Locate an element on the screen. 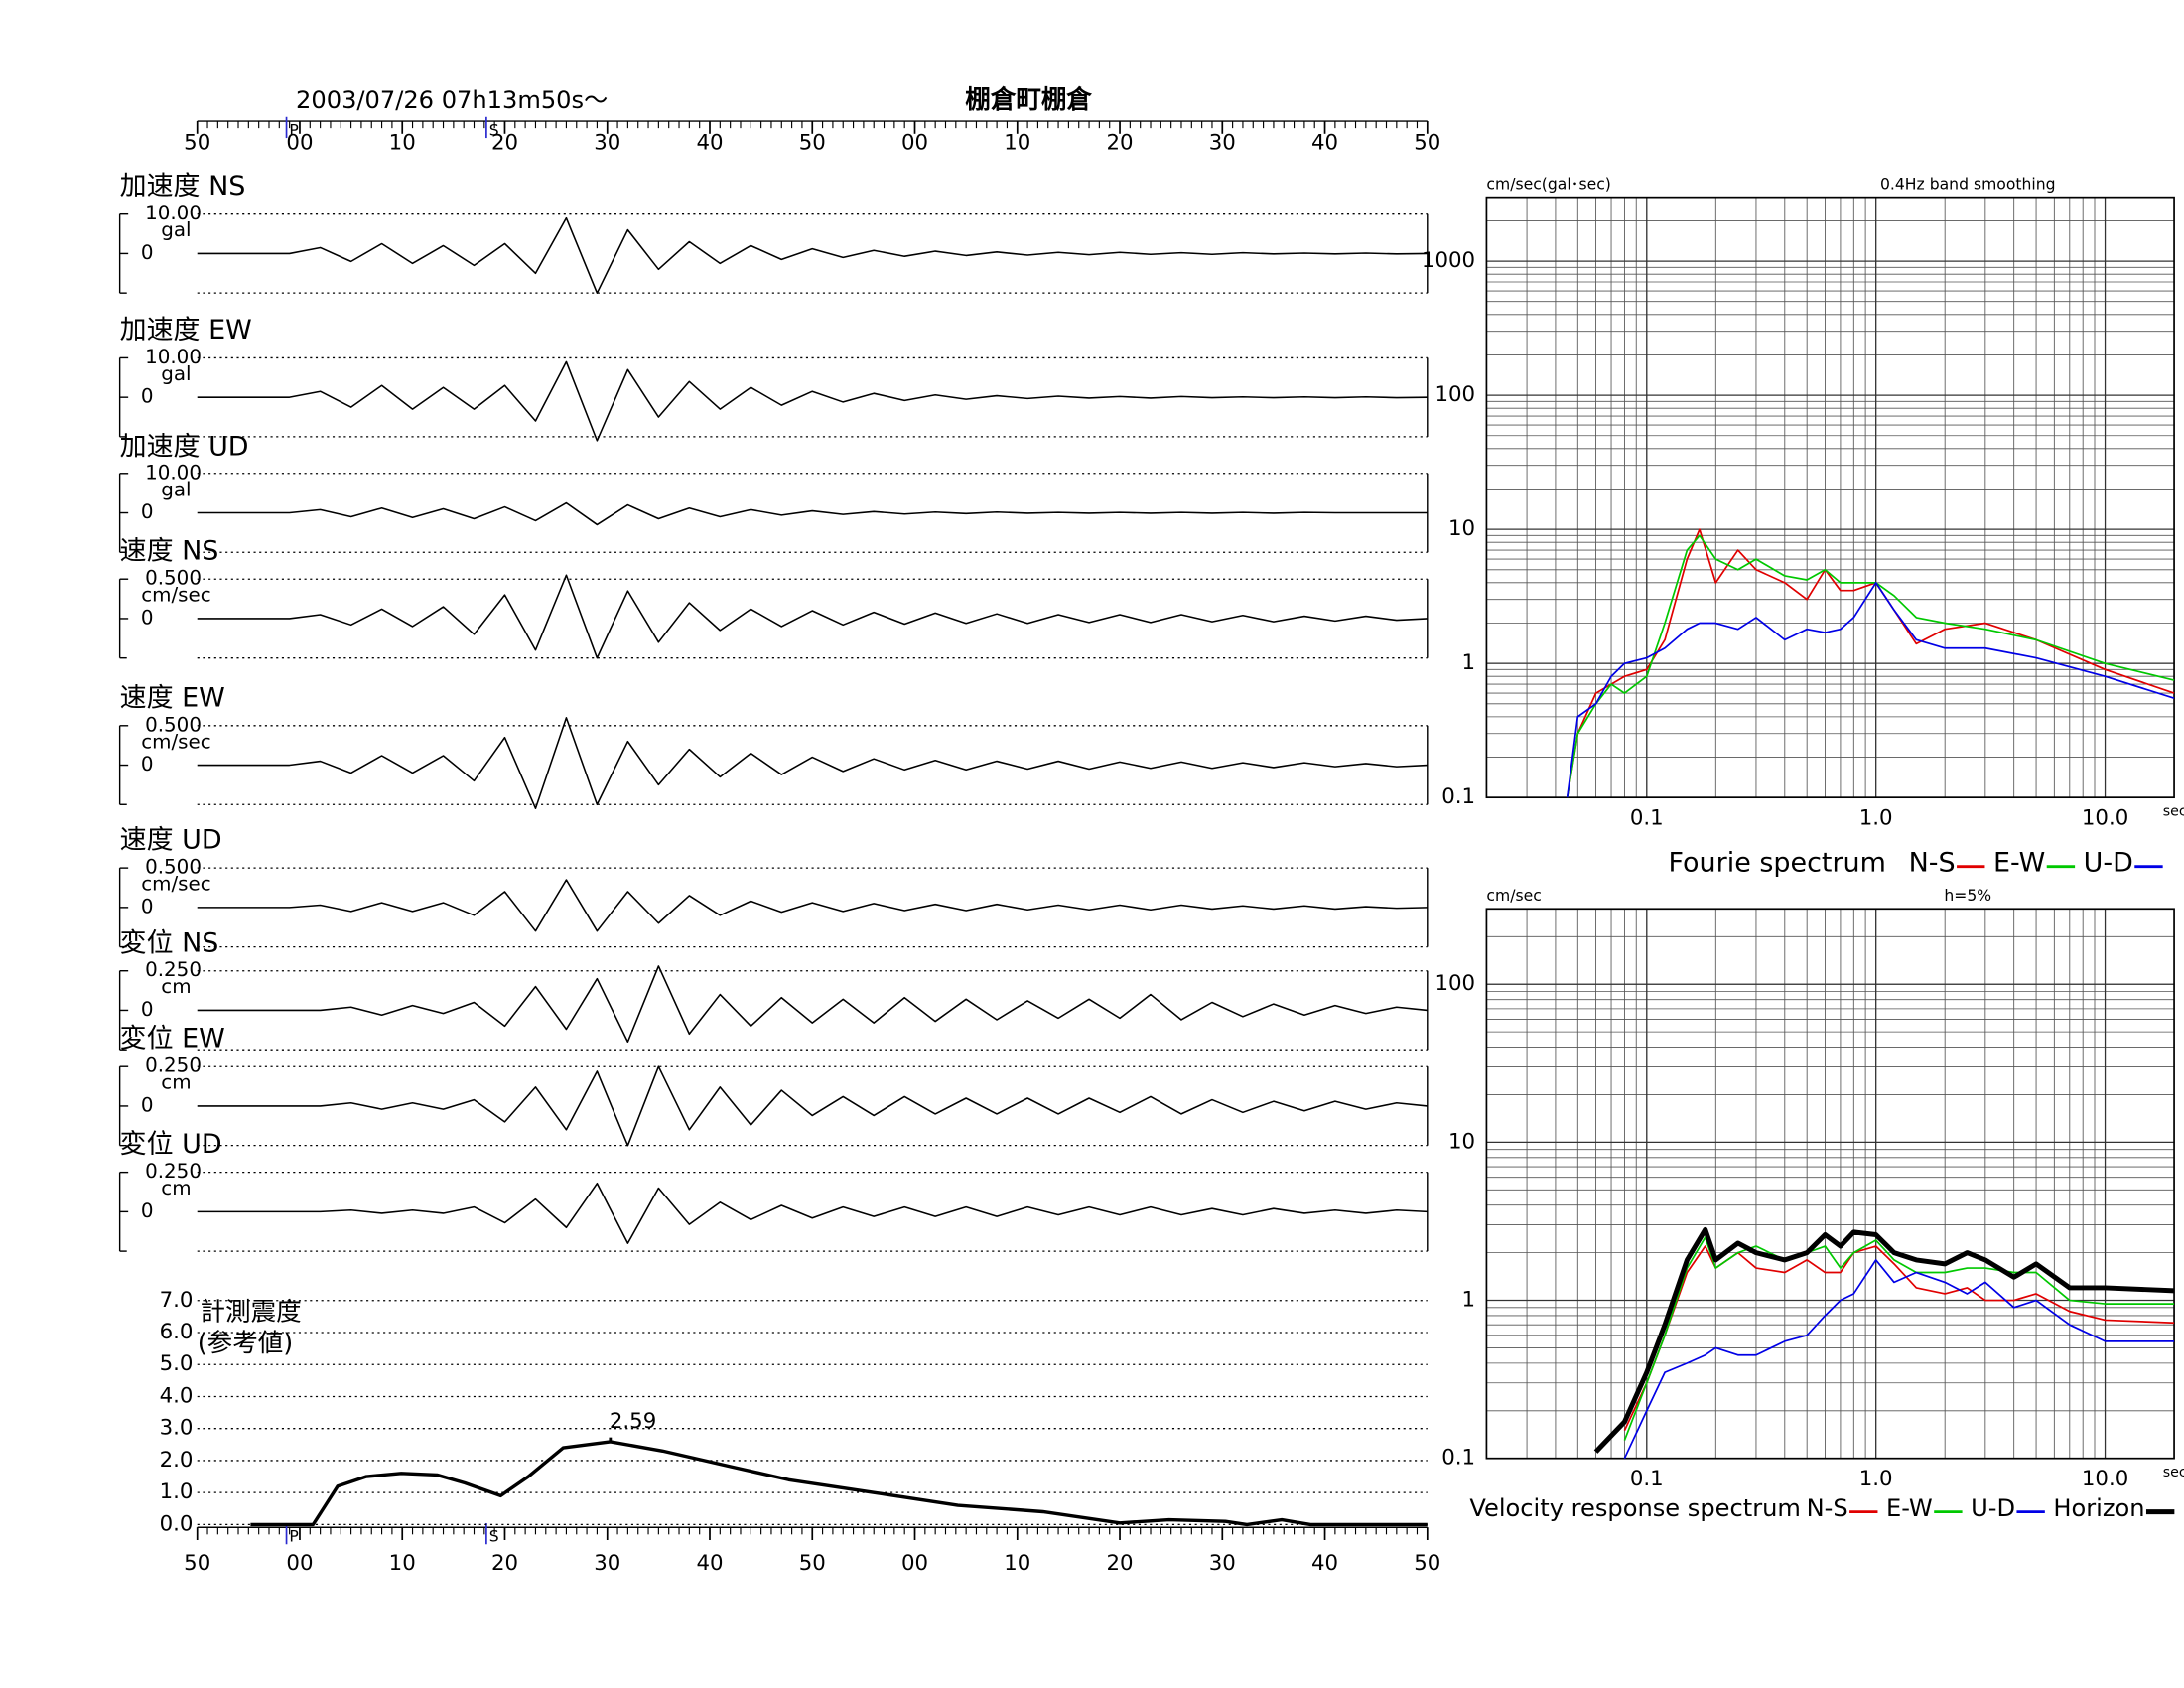 The image size is (2184, 1688). trace-name: 変位 EW is located at coordinates (172, 1039).